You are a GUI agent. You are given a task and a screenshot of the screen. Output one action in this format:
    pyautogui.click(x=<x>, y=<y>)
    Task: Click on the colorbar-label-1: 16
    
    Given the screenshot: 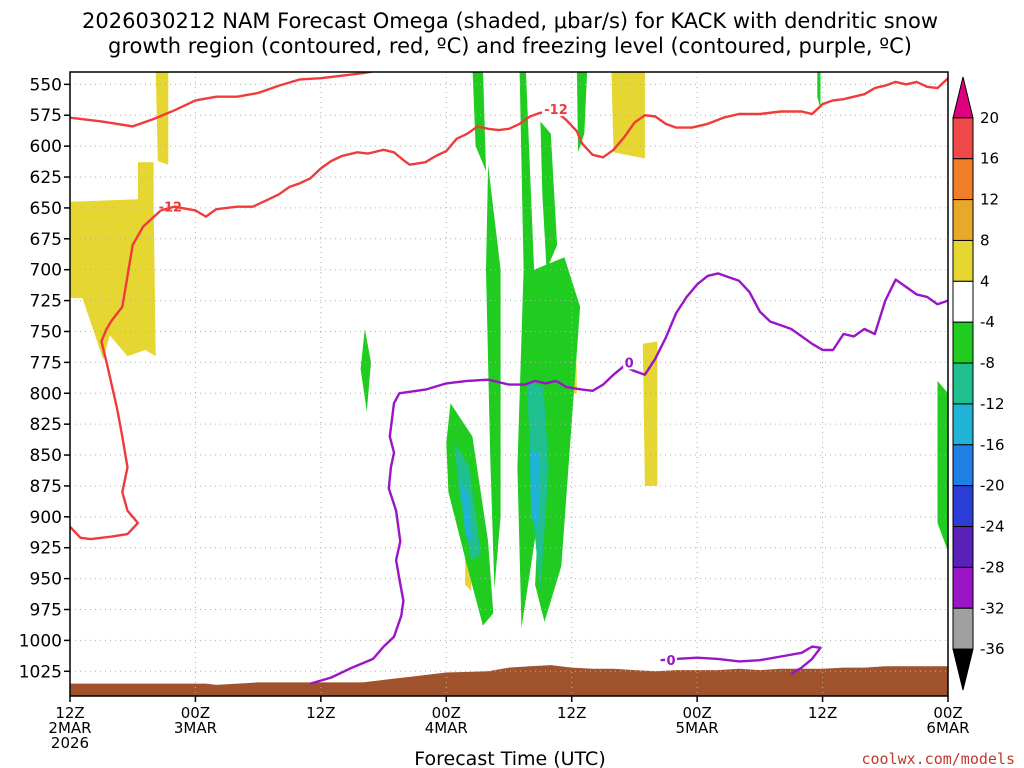 What is the action you would take?
    pyautogui.click(x=989, y=159)
    